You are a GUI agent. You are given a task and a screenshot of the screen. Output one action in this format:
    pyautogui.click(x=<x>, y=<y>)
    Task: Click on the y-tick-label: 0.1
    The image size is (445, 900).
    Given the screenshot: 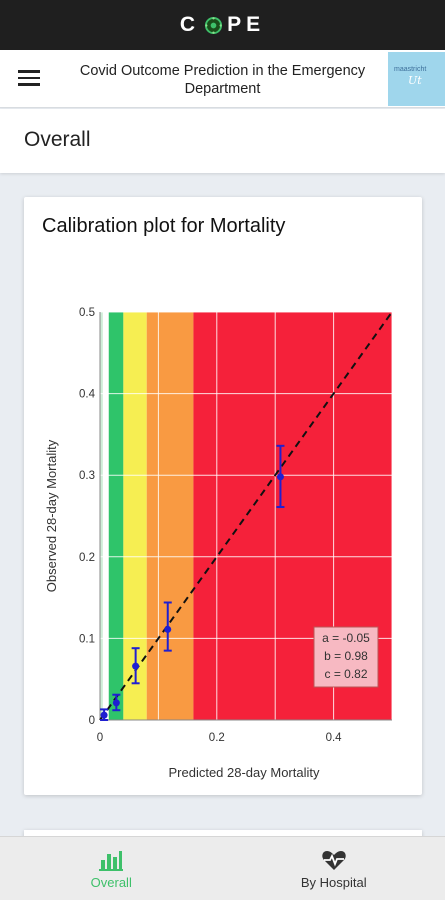 What is the action you would take?
    pyautogui.click(x=87, y=639)
    